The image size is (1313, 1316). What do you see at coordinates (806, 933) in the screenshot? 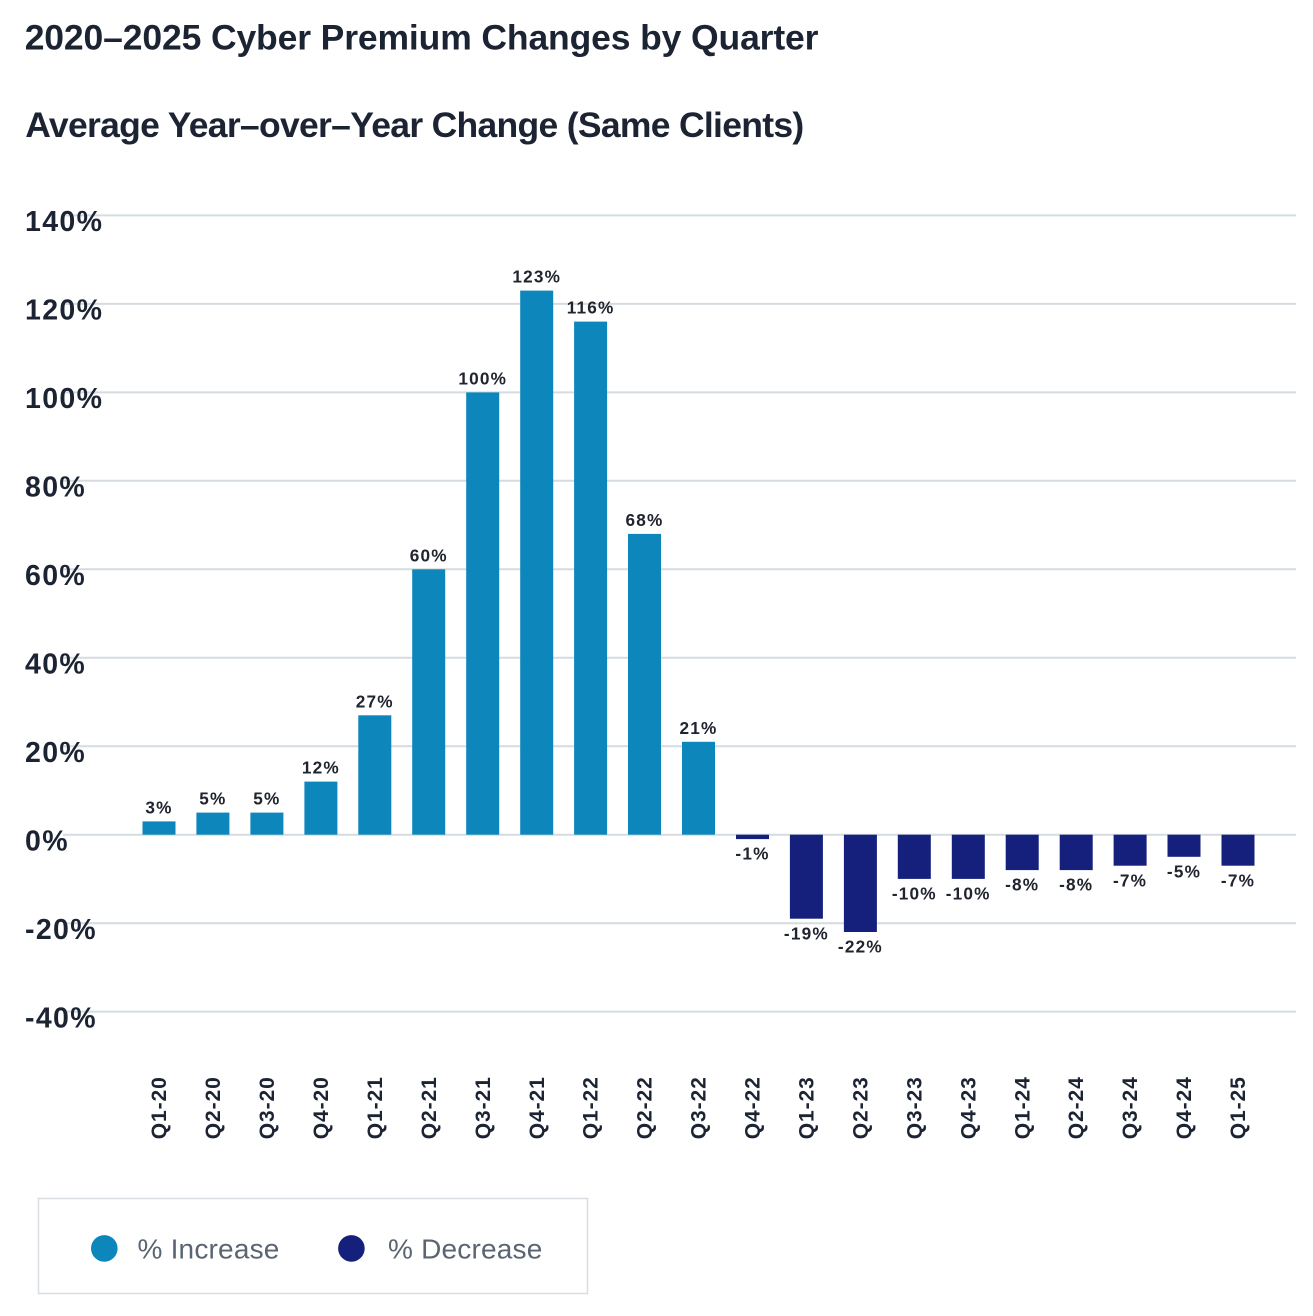
I see `svg-text: -19%` at bounding box center [806, 933].